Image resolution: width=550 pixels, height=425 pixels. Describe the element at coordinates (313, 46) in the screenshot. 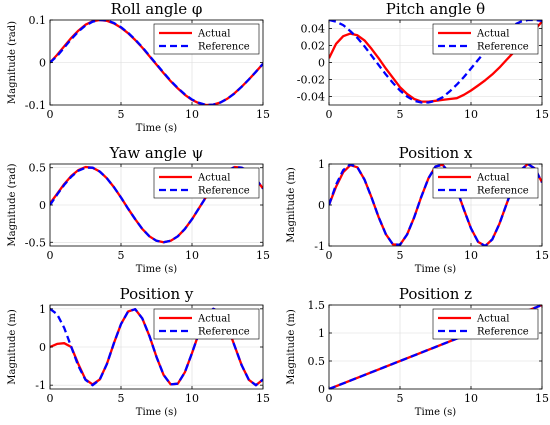

I see `y-tick-label: 0.02` at that location.